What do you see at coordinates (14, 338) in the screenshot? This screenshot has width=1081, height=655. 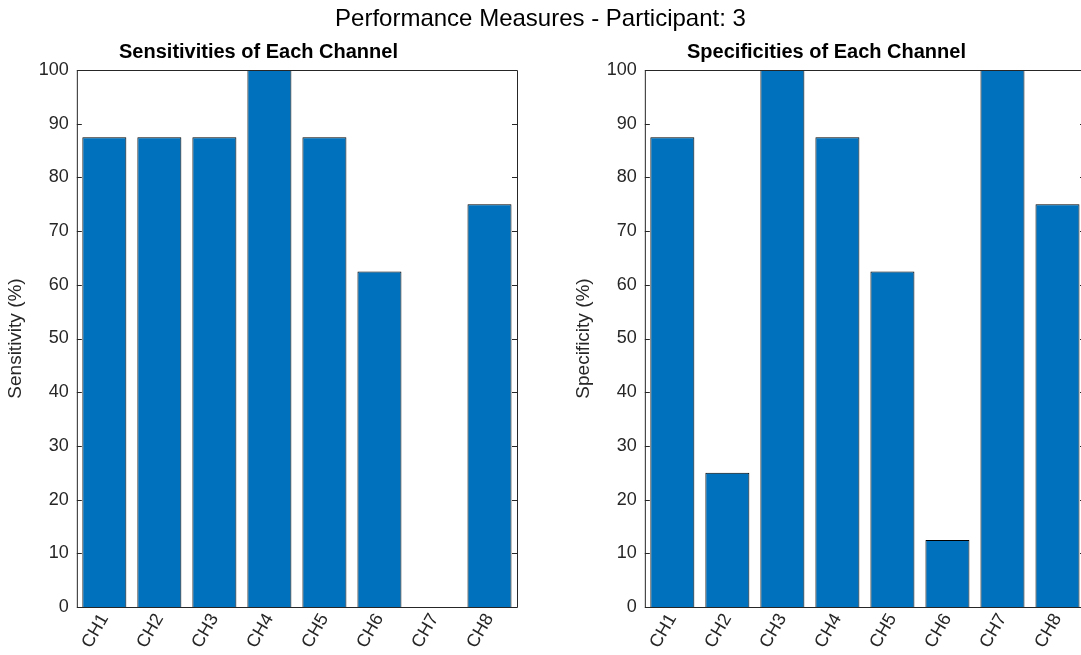 I see `y-axis-title: Sensitivity (%)` at bounding box center [14, 338].